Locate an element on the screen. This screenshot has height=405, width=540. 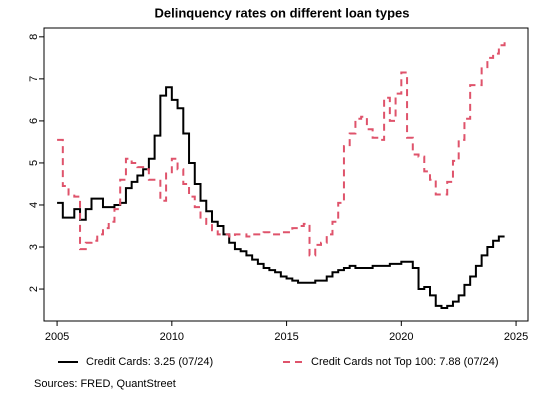
x-tick-label: 2015 is located at coordinates (286, 337).